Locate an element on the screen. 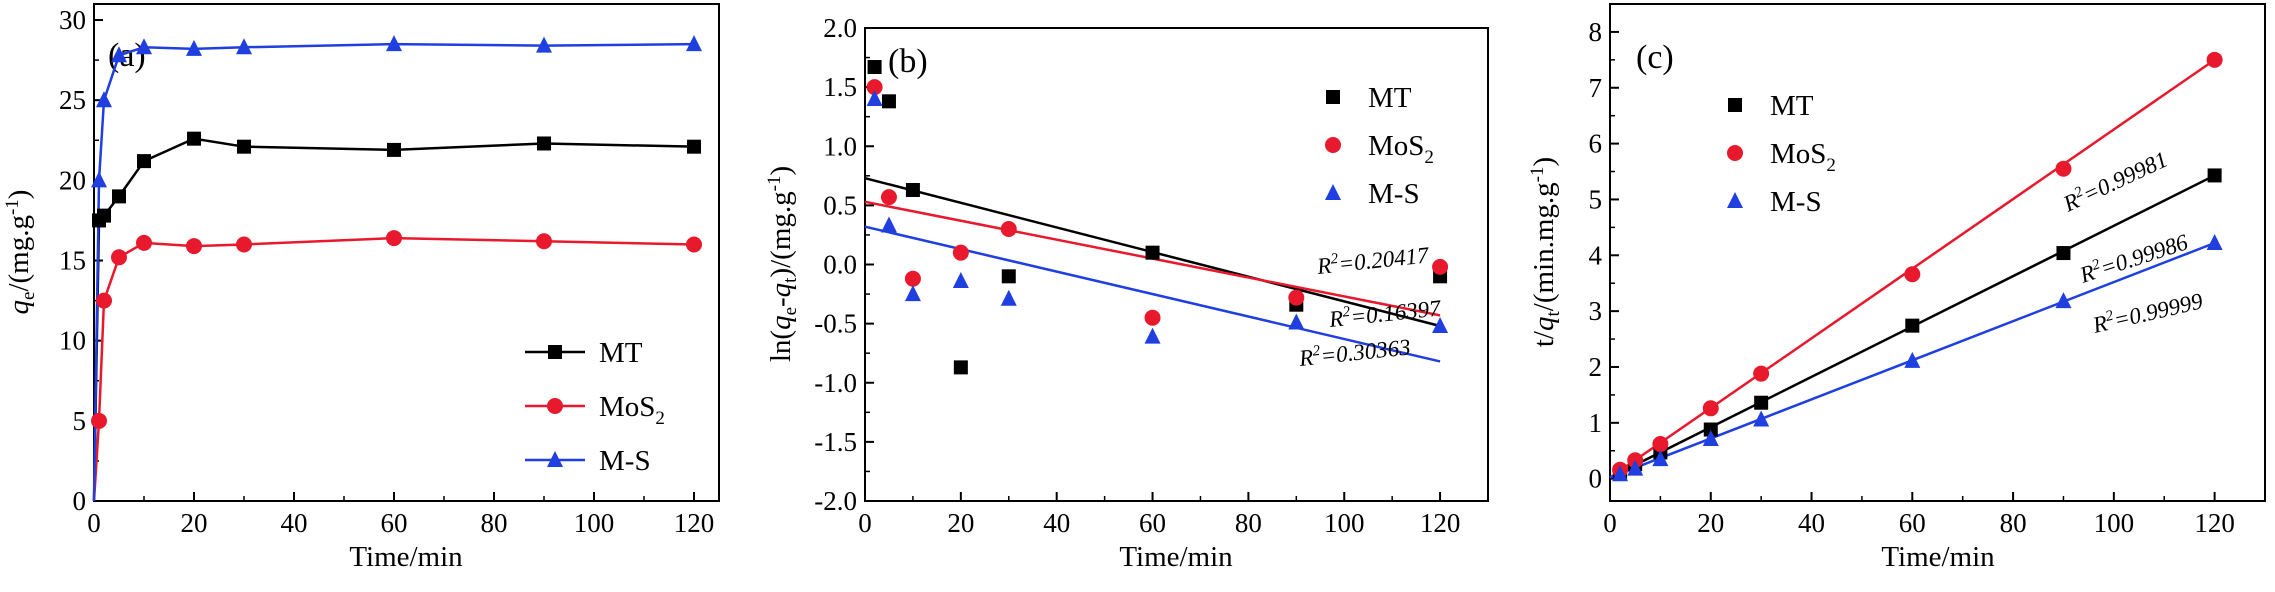 This screenshot has height=592, width=2275. y-tick-label: 0.5 is located at coordinates (840, 205).